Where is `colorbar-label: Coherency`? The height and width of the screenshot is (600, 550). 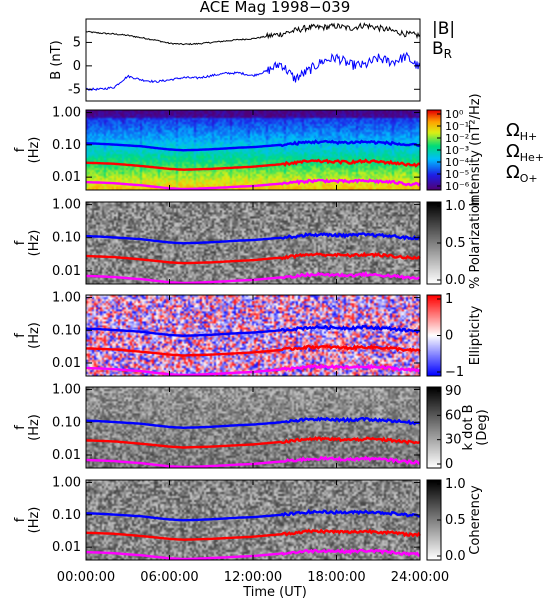
colorbar-label: Coherency is located at coordinates (475, 520).